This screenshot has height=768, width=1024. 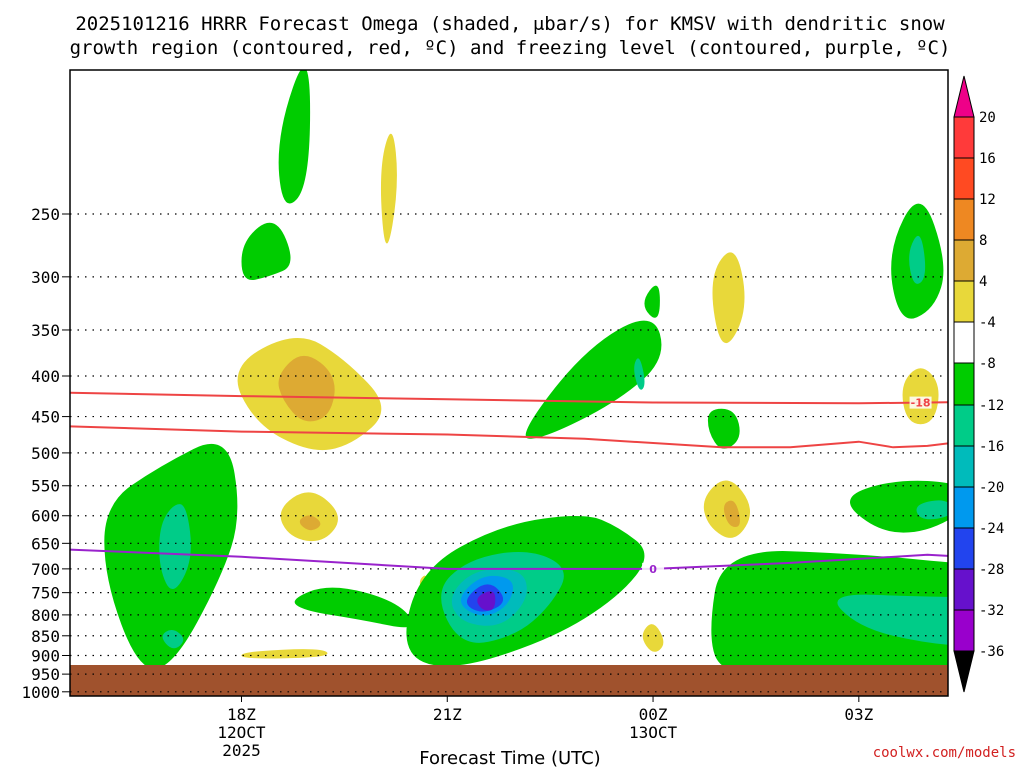 I want to click on x-tick-label-3-0: 03Z, so click(x=858, y=714).